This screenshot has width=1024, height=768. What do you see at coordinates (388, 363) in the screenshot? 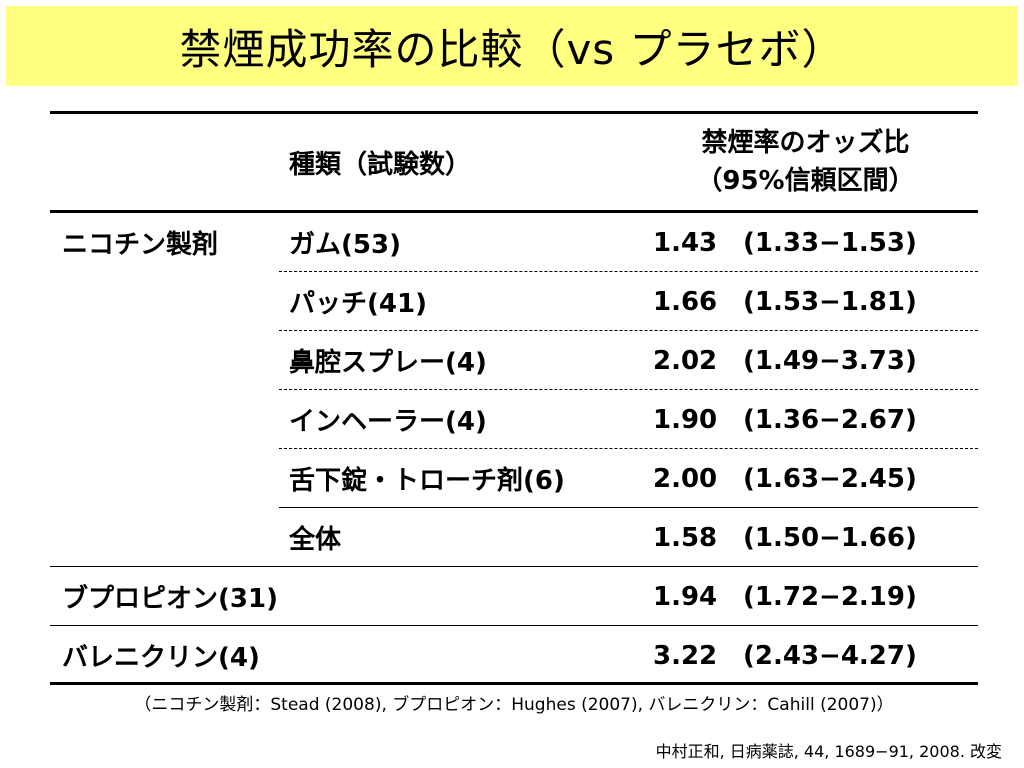
I see `row-type: 鼻腔スプレー(4)` at bounding box center [388, 363].